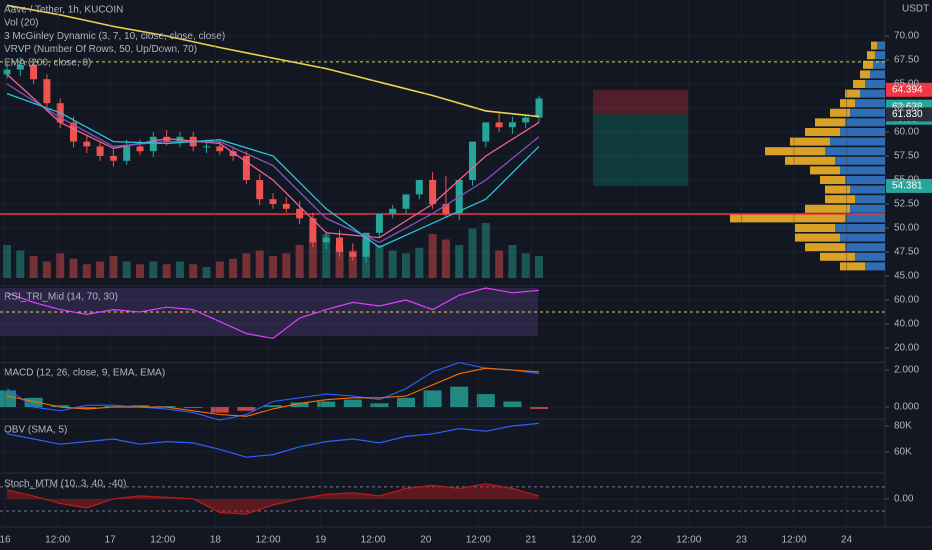 Image resolution: width=932 pixels, height=550 pixels. Describe the element at coordinates (63, 10) in the screenshot. I see `pane-title: Aave / Tether, 1h, KUCOIN` at that location.